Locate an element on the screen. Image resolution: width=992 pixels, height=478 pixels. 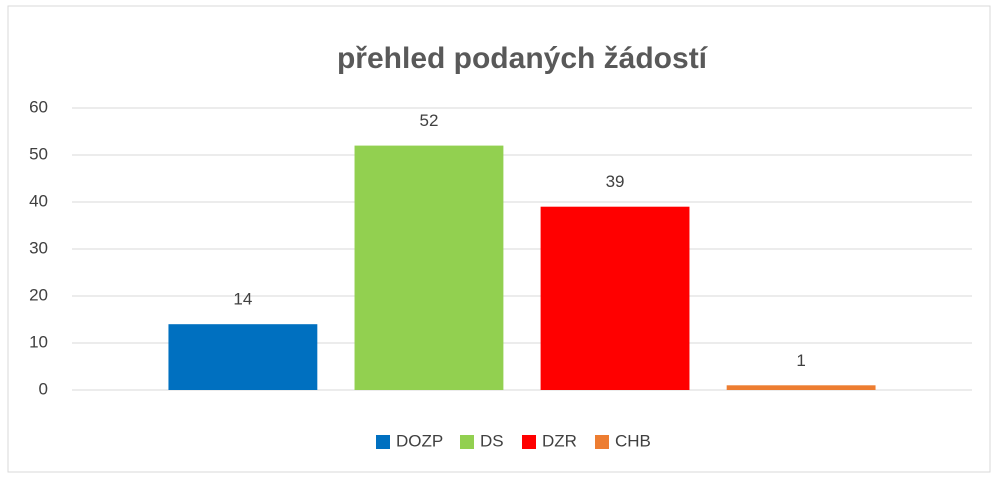
y-tick-label: 40 is located at coordinates (38, 200).